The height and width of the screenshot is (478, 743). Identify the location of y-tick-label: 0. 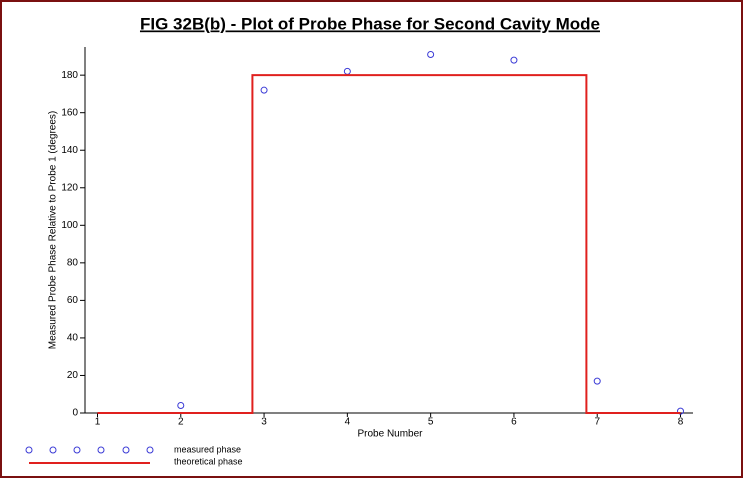
(75, 413).